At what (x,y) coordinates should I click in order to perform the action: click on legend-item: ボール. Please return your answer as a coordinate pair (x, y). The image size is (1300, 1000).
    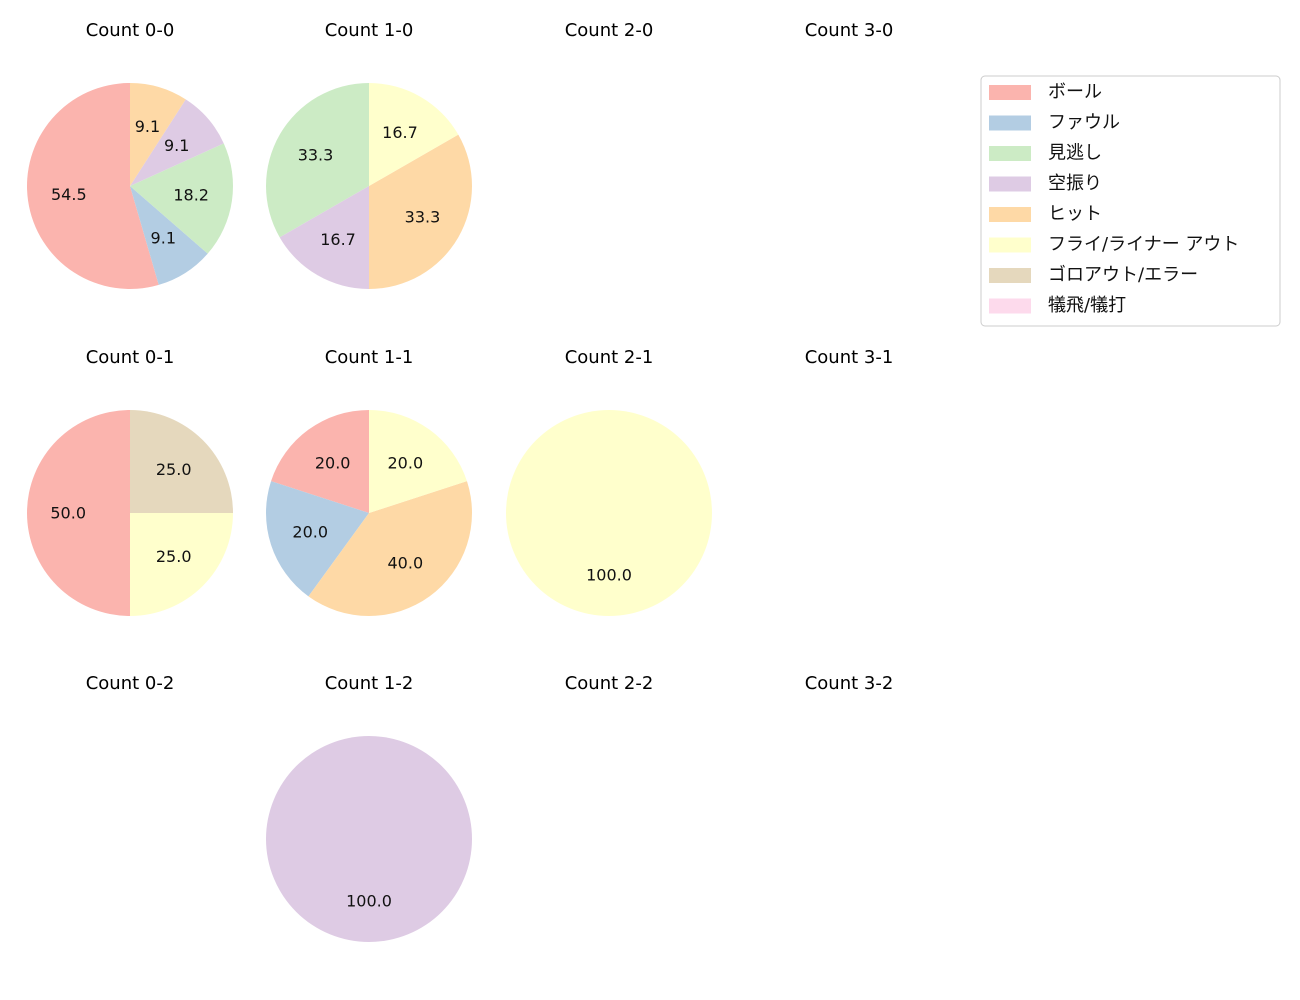
    Looking at the image, I should click on (1045, 92).